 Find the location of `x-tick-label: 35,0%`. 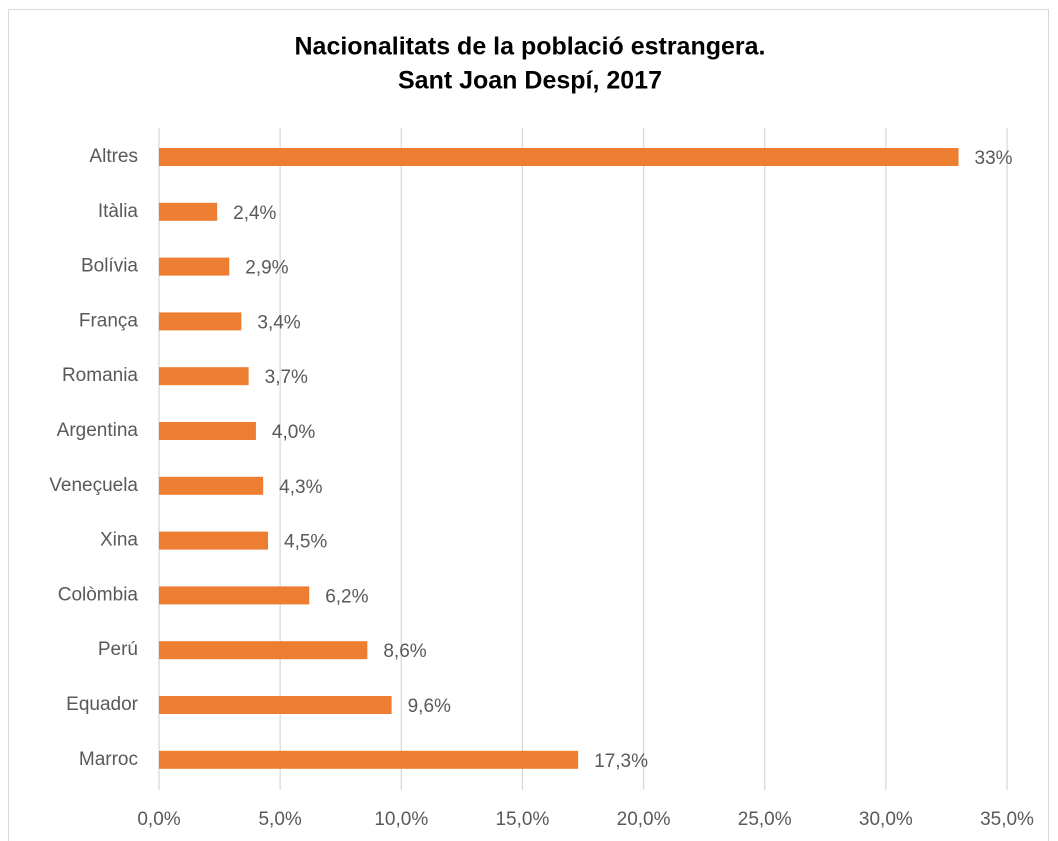

x-tick-label: 35,0% is located at coordinates (1007, 819).